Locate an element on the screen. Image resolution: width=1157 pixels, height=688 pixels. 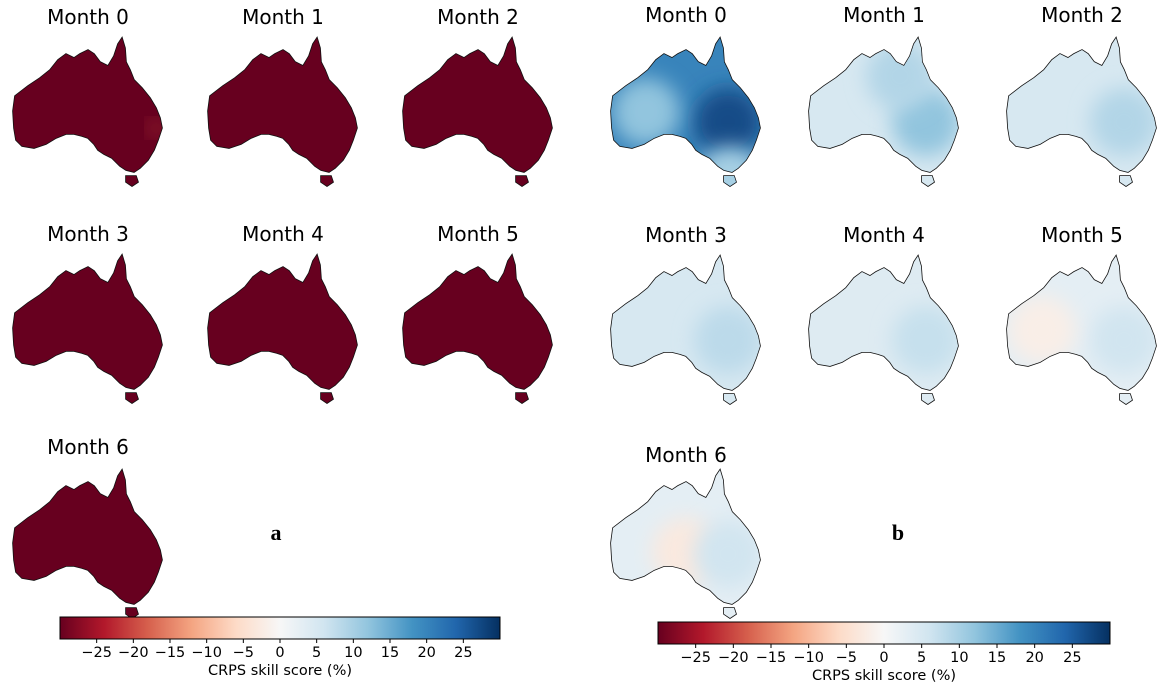
panel-label: b is located at coordinates (898, 532).